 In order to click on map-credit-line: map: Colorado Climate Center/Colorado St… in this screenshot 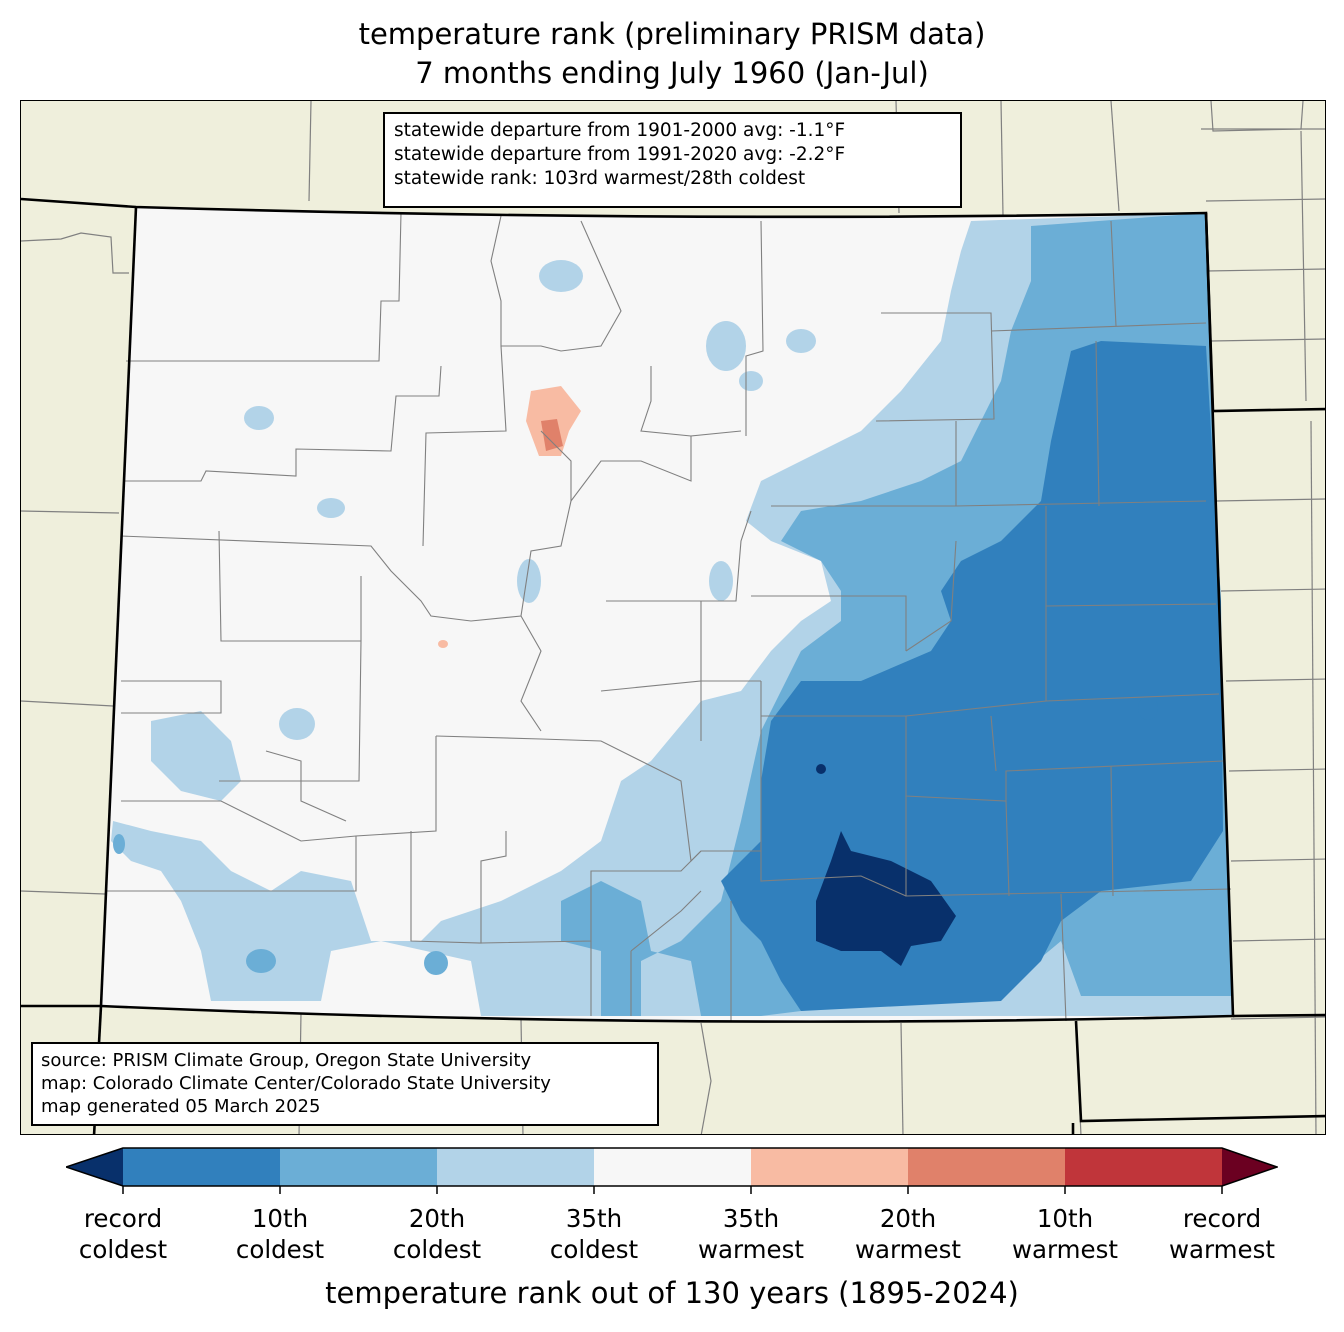, I will do `click(296, 1083)`.